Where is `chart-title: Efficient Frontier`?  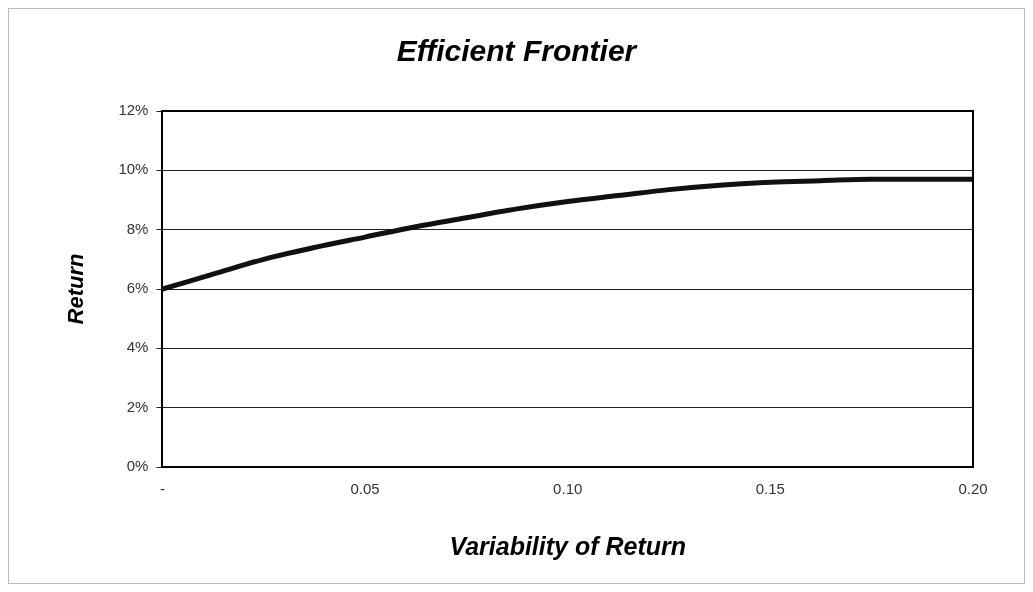
chart-title: Efficient Frontier is located at coordinates (517, 51).